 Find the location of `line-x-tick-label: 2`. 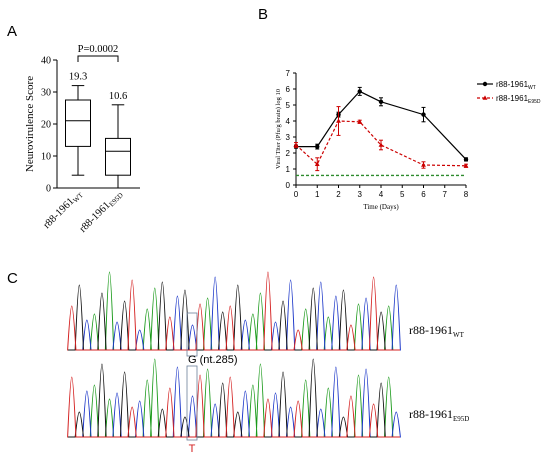

line-x-tick-label: 2 is located at coordinates (338, 194).